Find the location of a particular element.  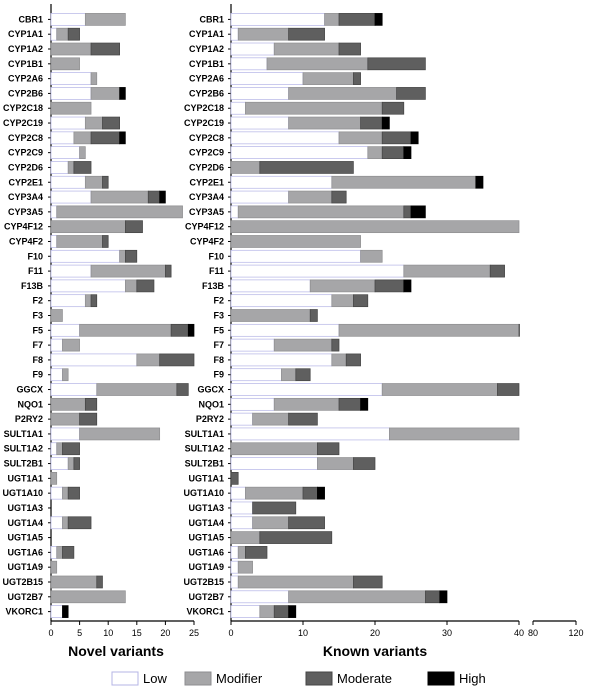

known-gene-label: F3 is located at coordinates (218, 316).